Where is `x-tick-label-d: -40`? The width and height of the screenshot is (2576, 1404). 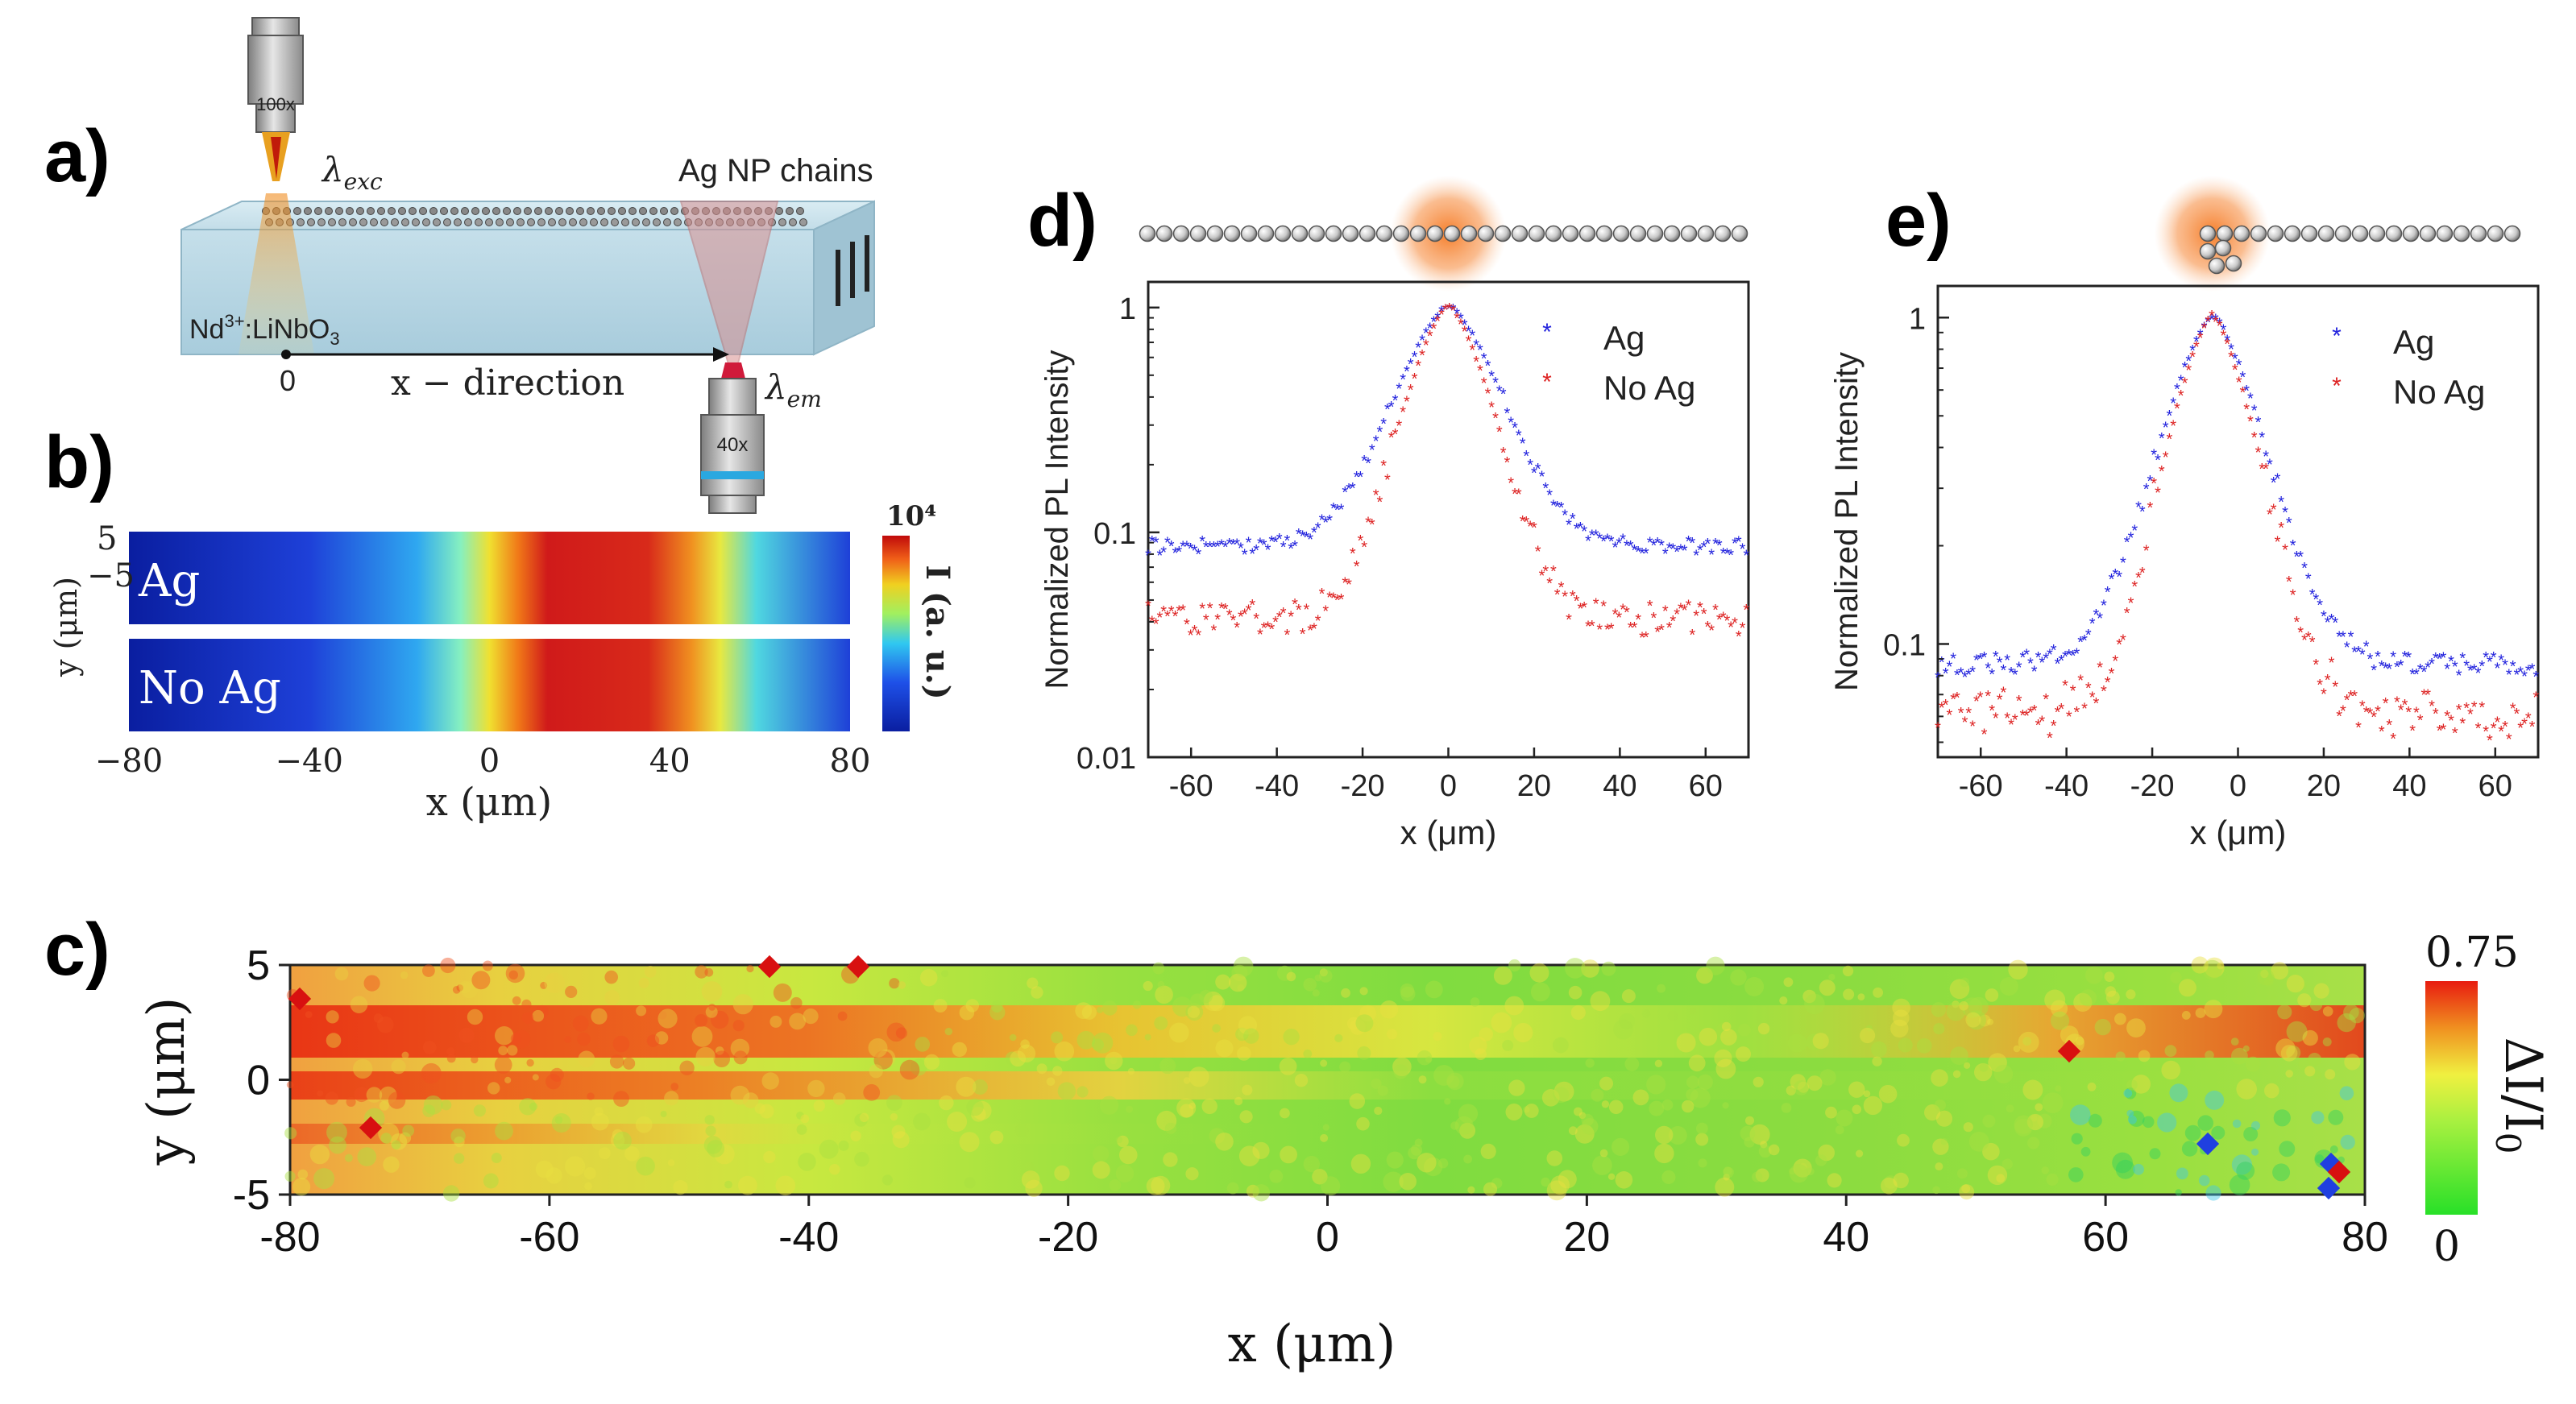 x-tick-label-d: -40 is located at coordinates (1277, 786).